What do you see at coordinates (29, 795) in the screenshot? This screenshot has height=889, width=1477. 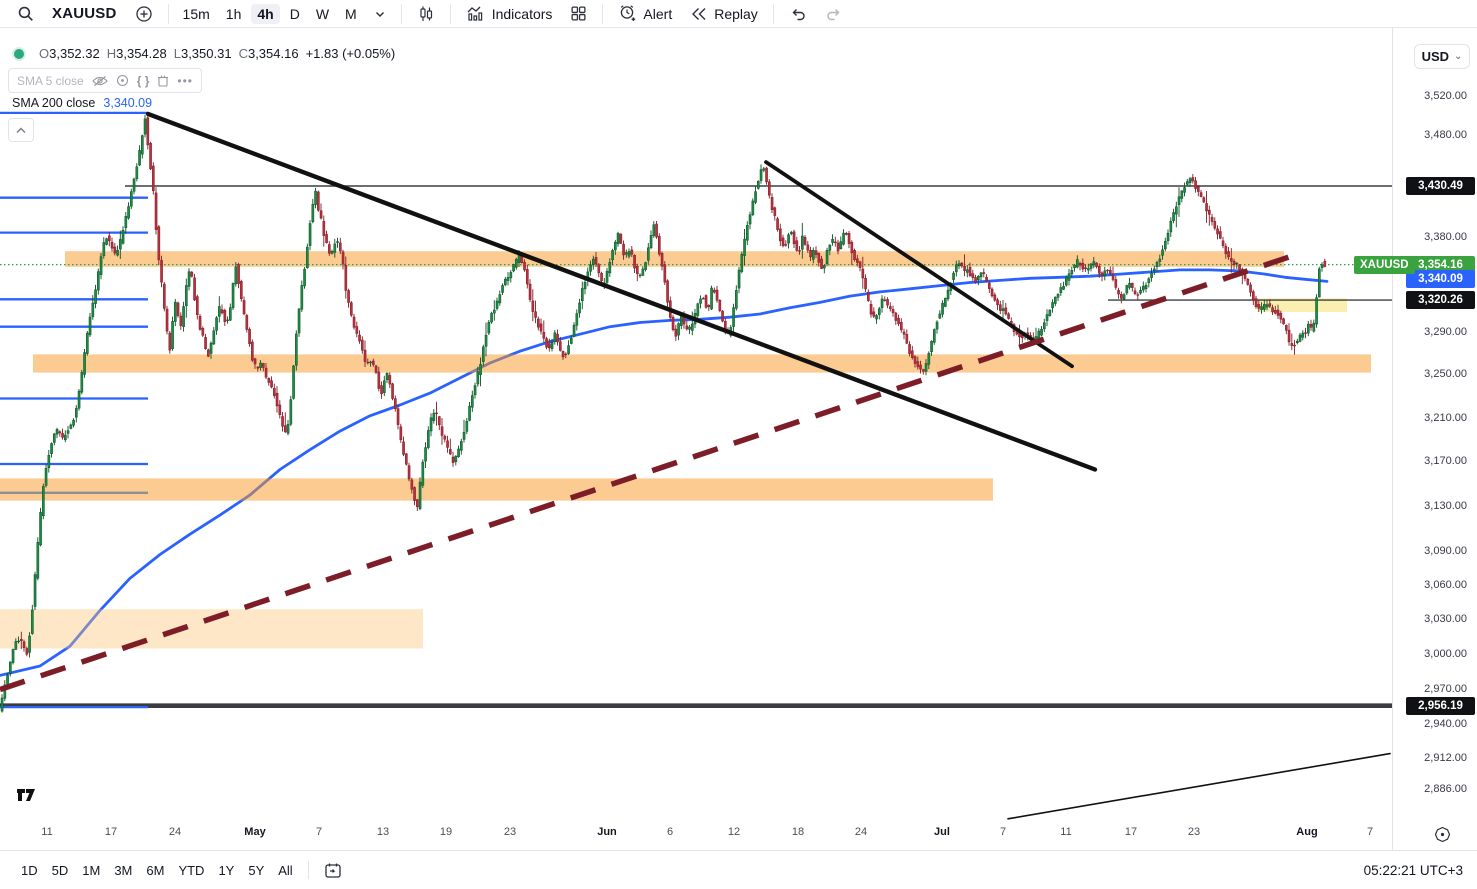 I see `tradingview-logo` at bounding box center [29, 795].